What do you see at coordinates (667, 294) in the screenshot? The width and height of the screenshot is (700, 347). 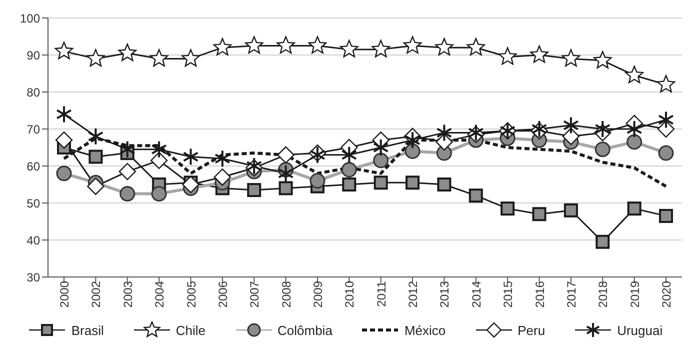 I see `x-tick-label: 2020` at bounding box center [667, 294].